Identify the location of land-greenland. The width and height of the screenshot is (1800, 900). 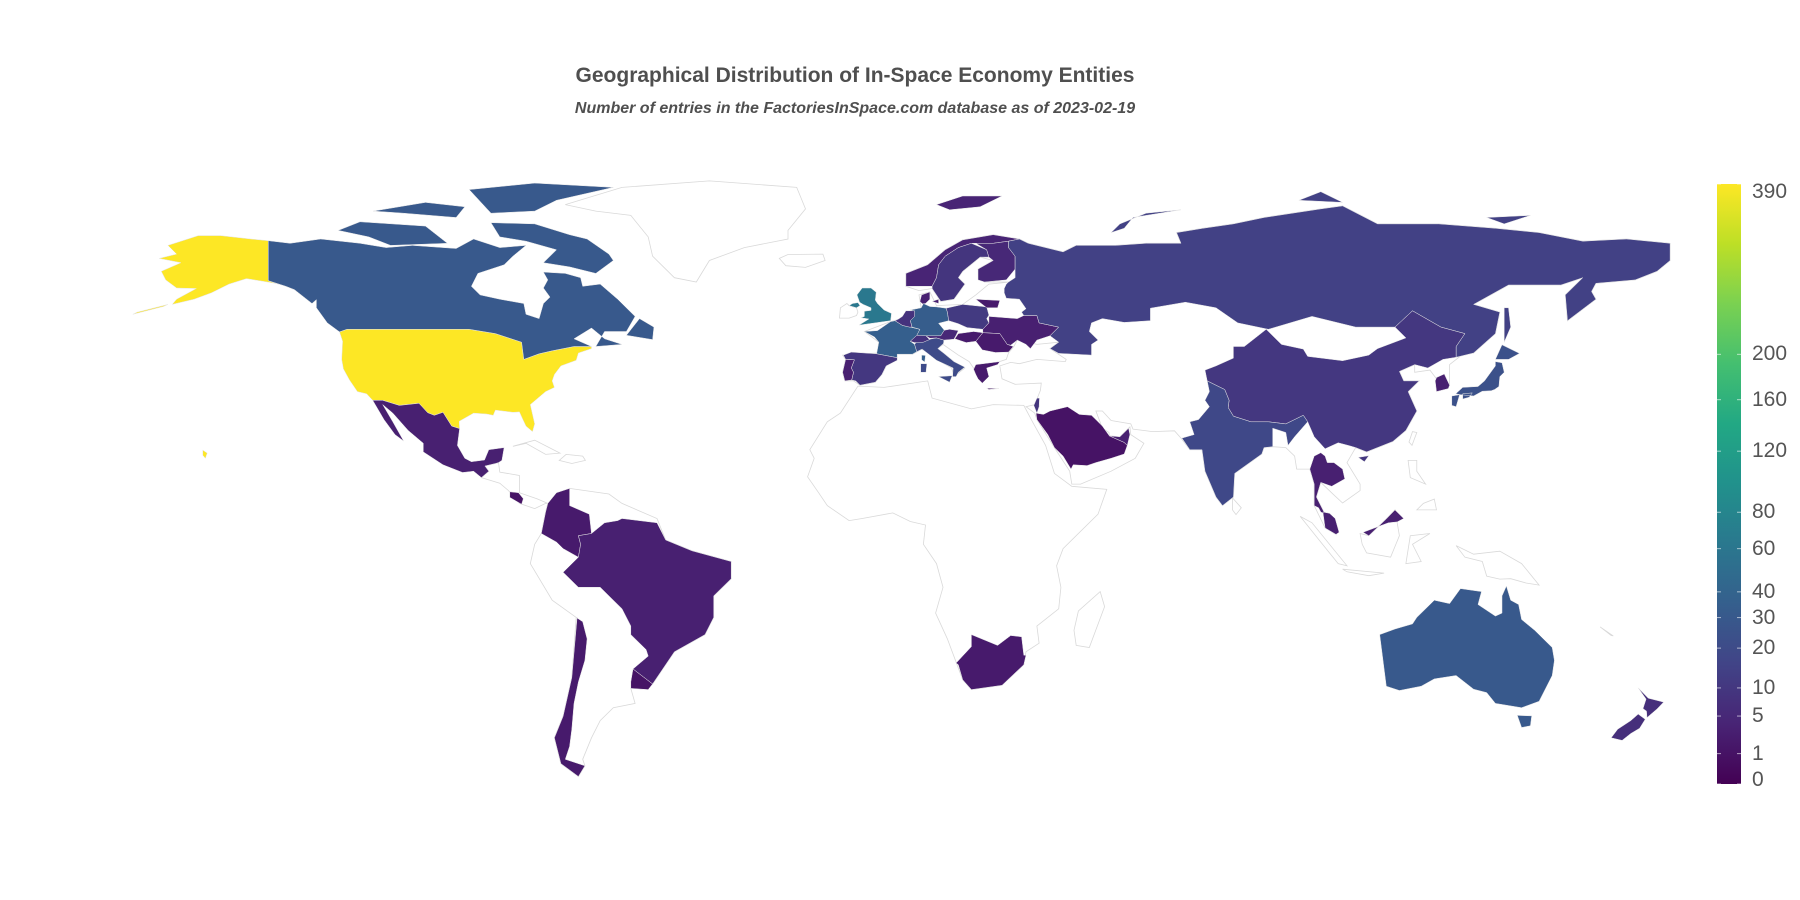
(685, 231).